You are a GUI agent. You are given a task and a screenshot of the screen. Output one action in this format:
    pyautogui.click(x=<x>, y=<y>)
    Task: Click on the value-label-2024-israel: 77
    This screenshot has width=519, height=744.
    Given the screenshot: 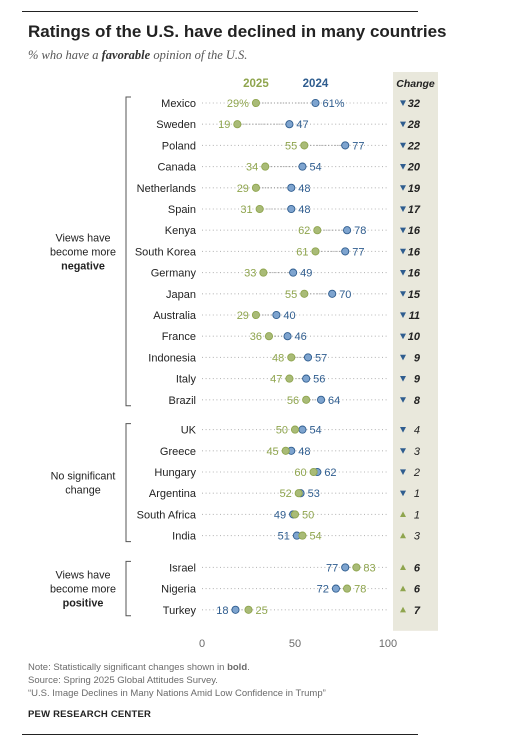 What is the action you would take?
    pyautogui.click(x=332, y=568)
    